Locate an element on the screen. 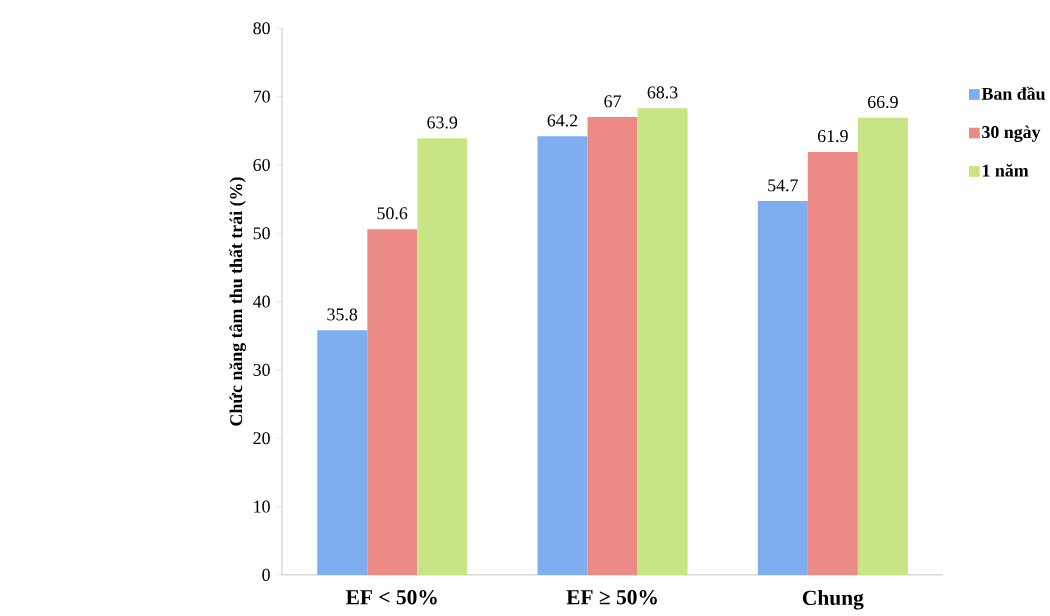 This screenshot has height=616, width=1050. x-tick-label: EF ≥ 50% is located at coordinates (611, 597).